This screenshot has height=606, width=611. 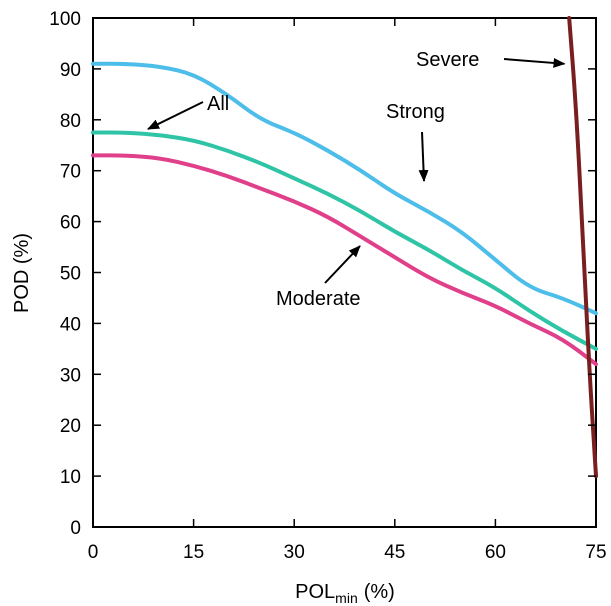 I want to click on series-line-severe, so click(x=582, y=247).